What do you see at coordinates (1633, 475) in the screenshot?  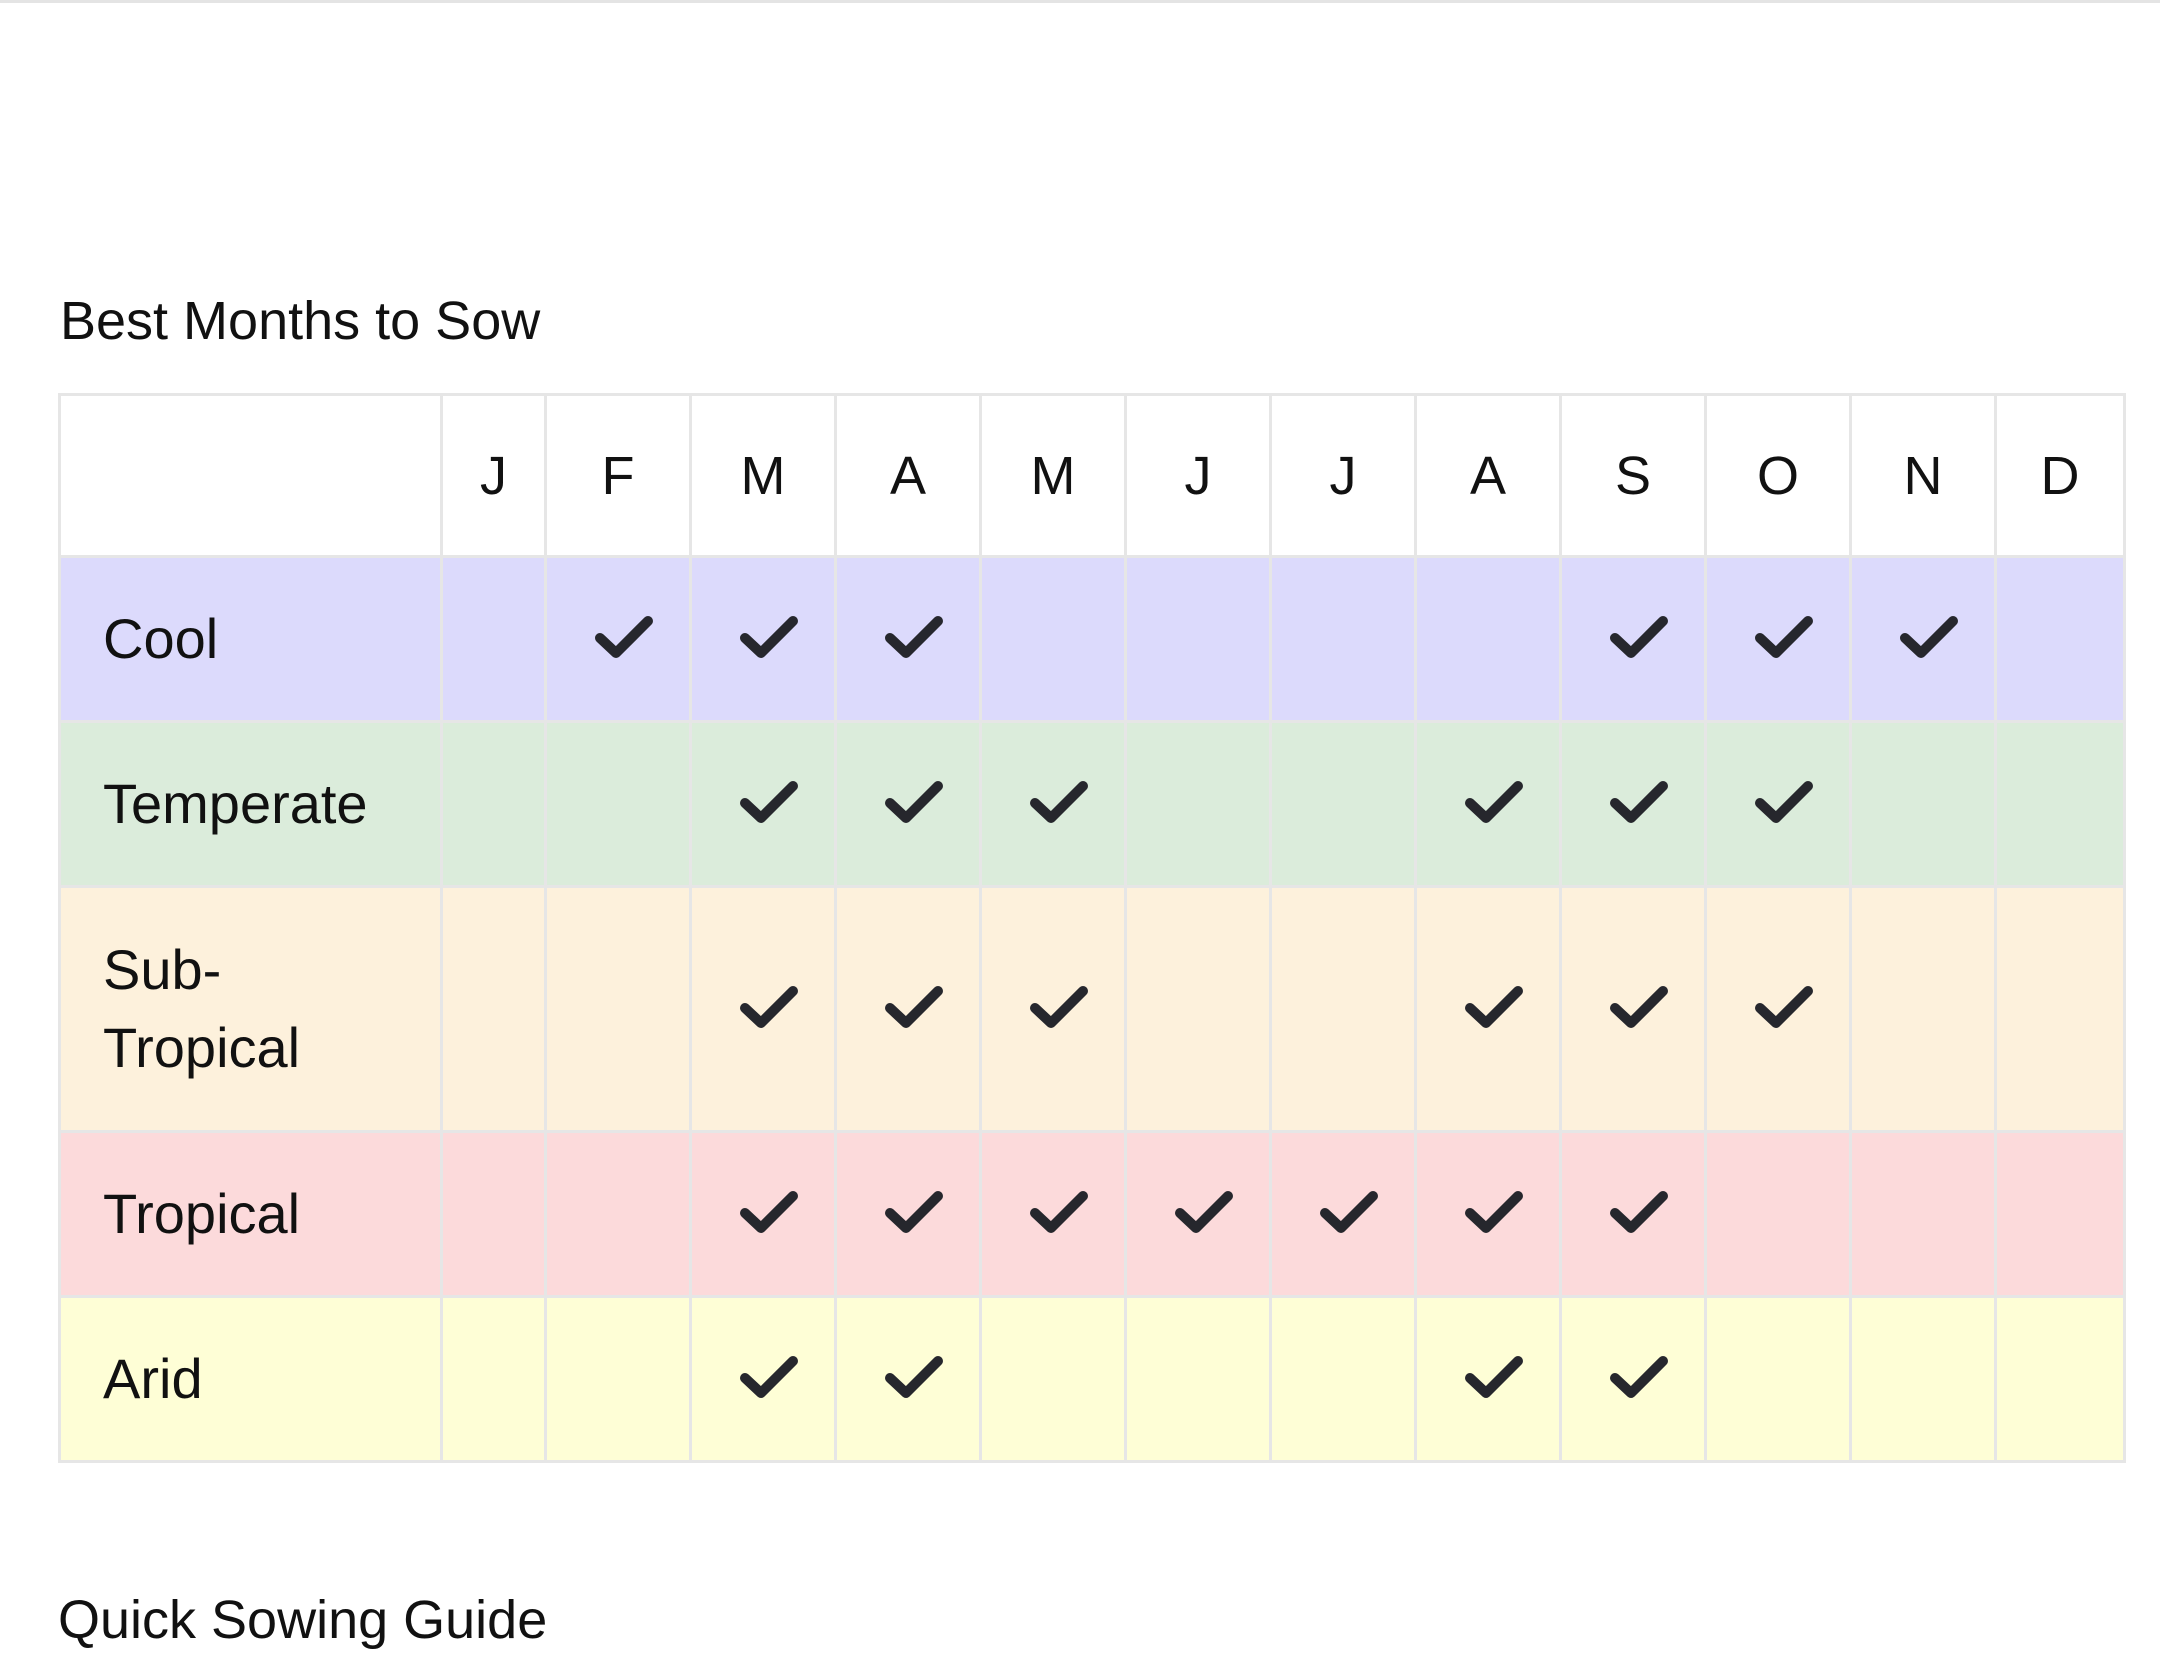 I see `month-header: S` at bounding box center [1633, 475].